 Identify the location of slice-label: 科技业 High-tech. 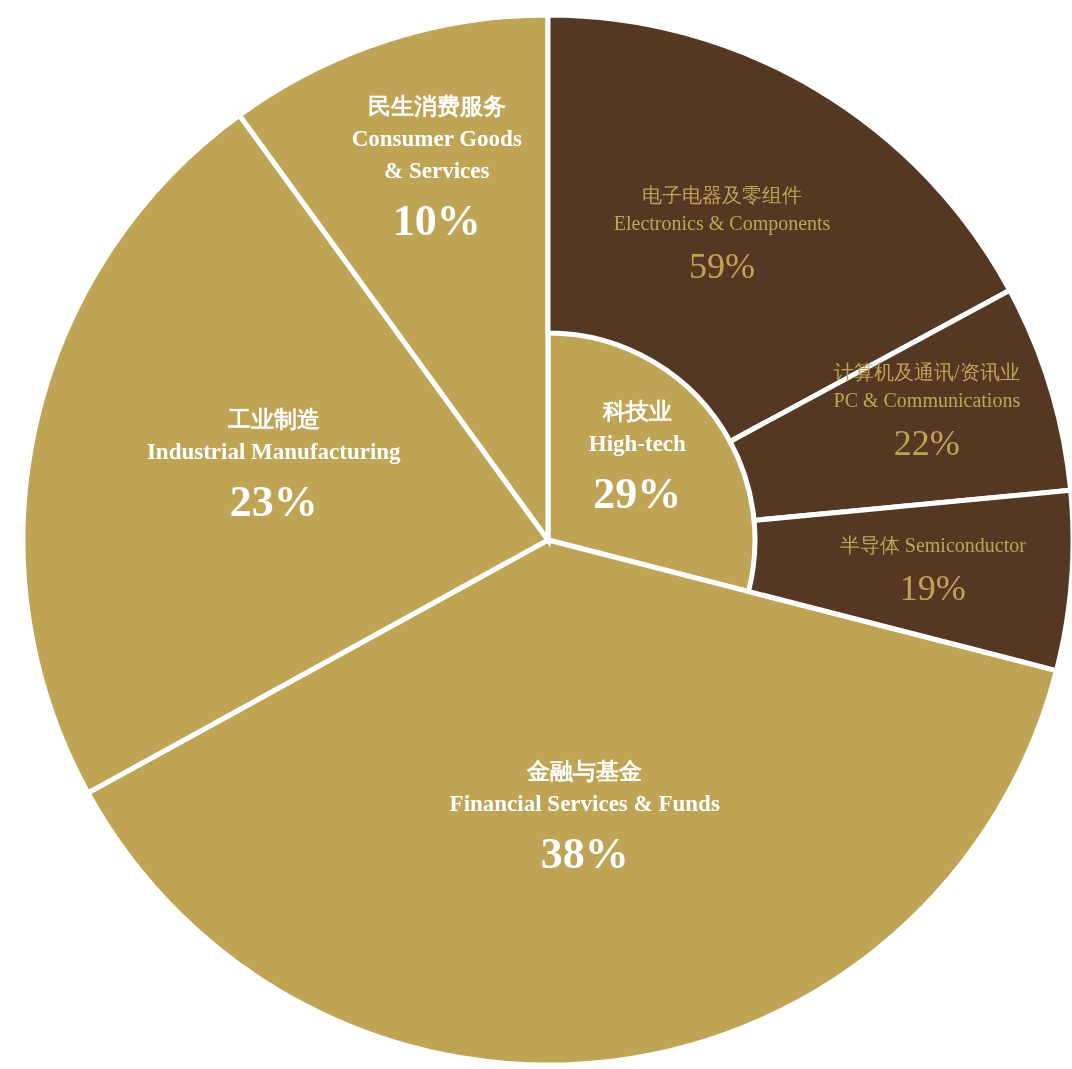
(637, 427).